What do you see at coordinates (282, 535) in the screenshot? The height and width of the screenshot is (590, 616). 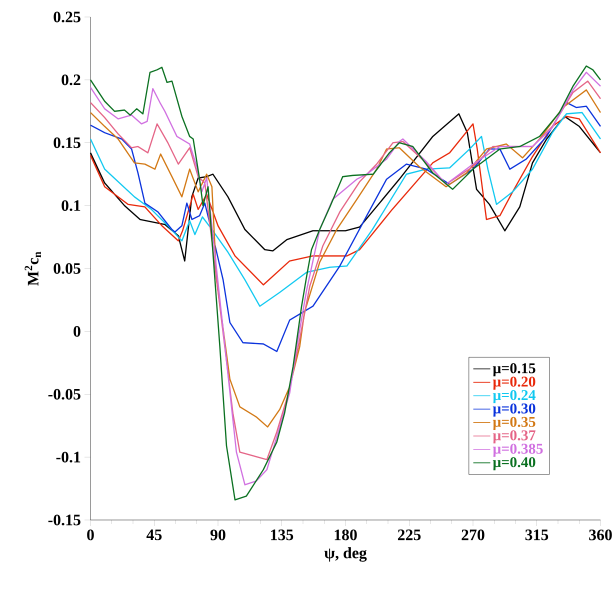 I see `x-tick-label: 135` at bounding box center [282, 535].